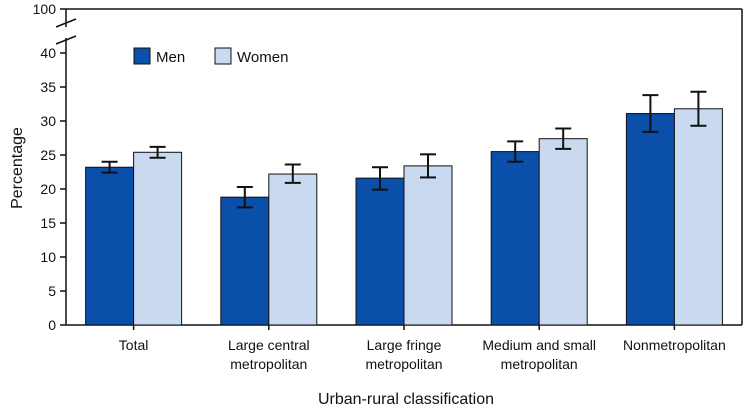 Image resolution: width=750 pixels, height=414 pixels. Describe the element at coordinates (52, 291) in the screenshot. I see `y-tick-label-5: 5` at that location.